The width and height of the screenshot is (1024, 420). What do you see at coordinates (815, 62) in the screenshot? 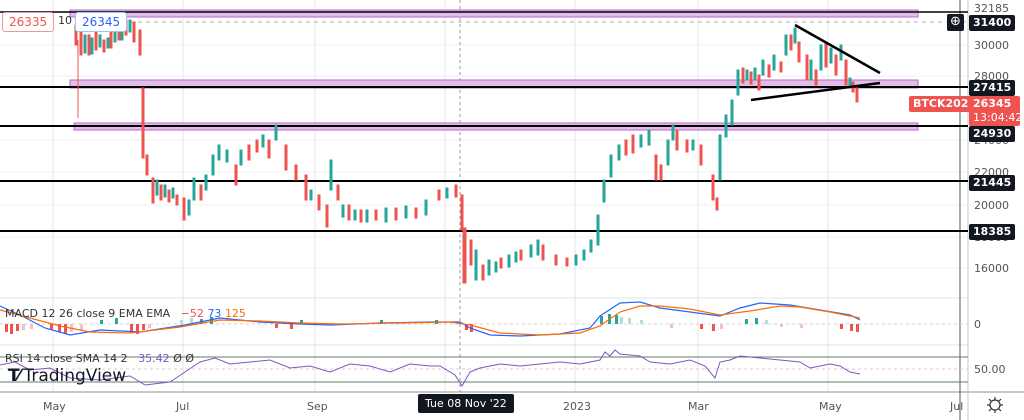
I see `trendlines` at bounding box center [815, 62].